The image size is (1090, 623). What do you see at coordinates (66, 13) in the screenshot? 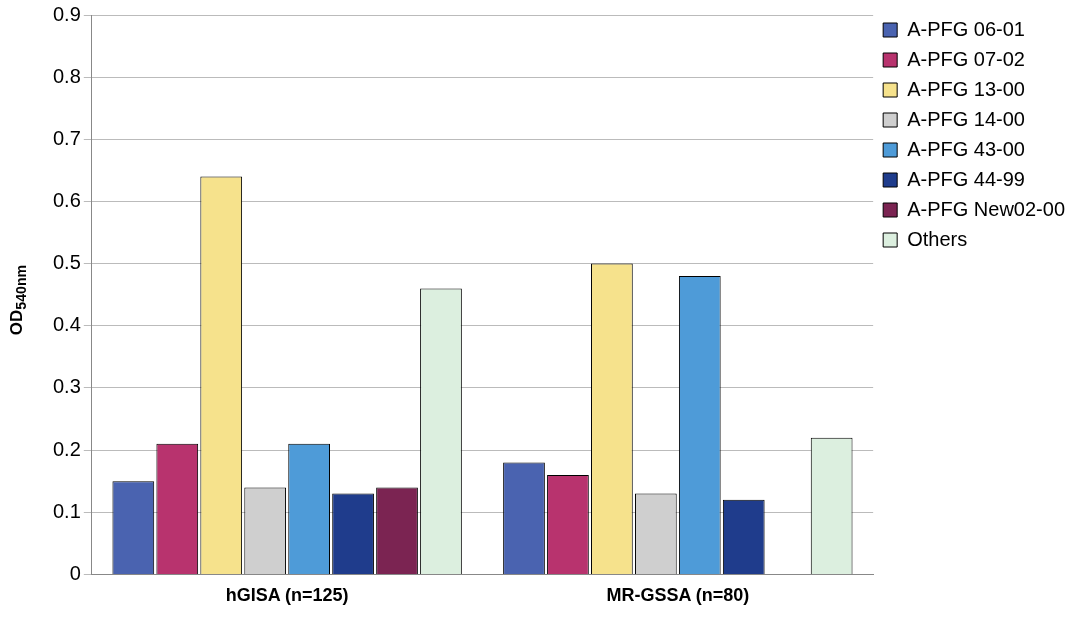
I see `y-tick-label: 0.9` at bounding box center [66, 13].